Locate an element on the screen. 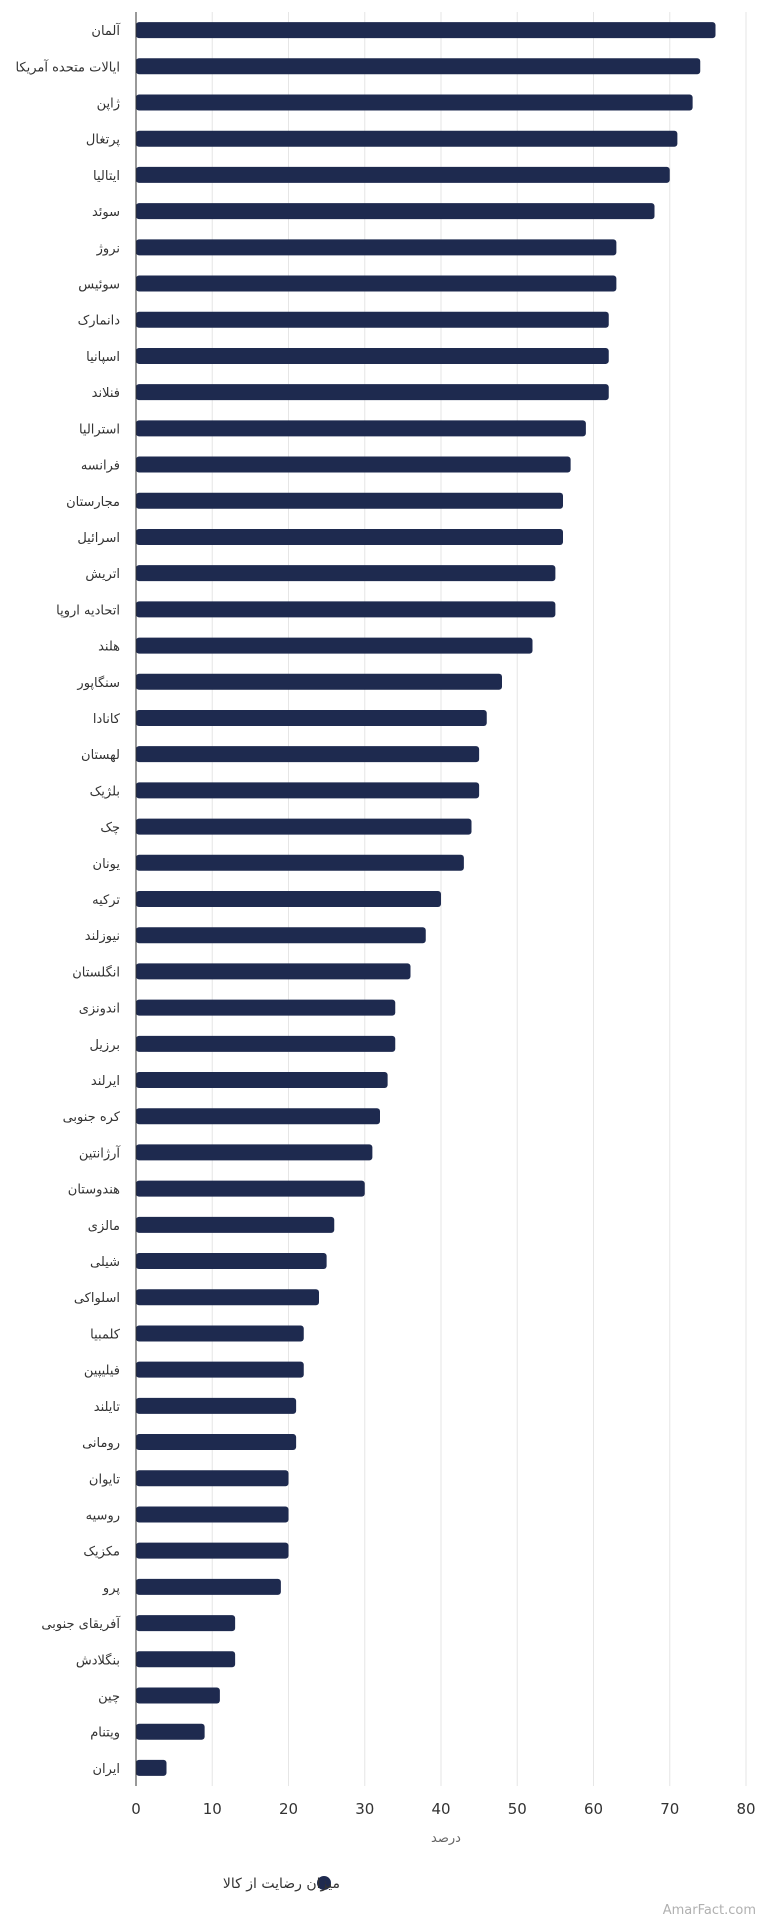 The image size is (768, 1920). category-label: شیلی is located at coordinates (105, 1262).